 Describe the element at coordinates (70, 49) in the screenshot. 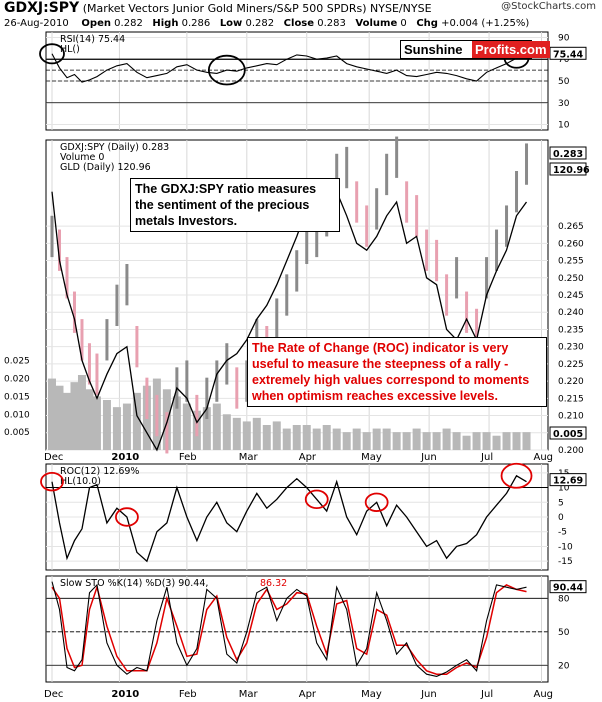

I see `legend-entry: HL()` at that location.